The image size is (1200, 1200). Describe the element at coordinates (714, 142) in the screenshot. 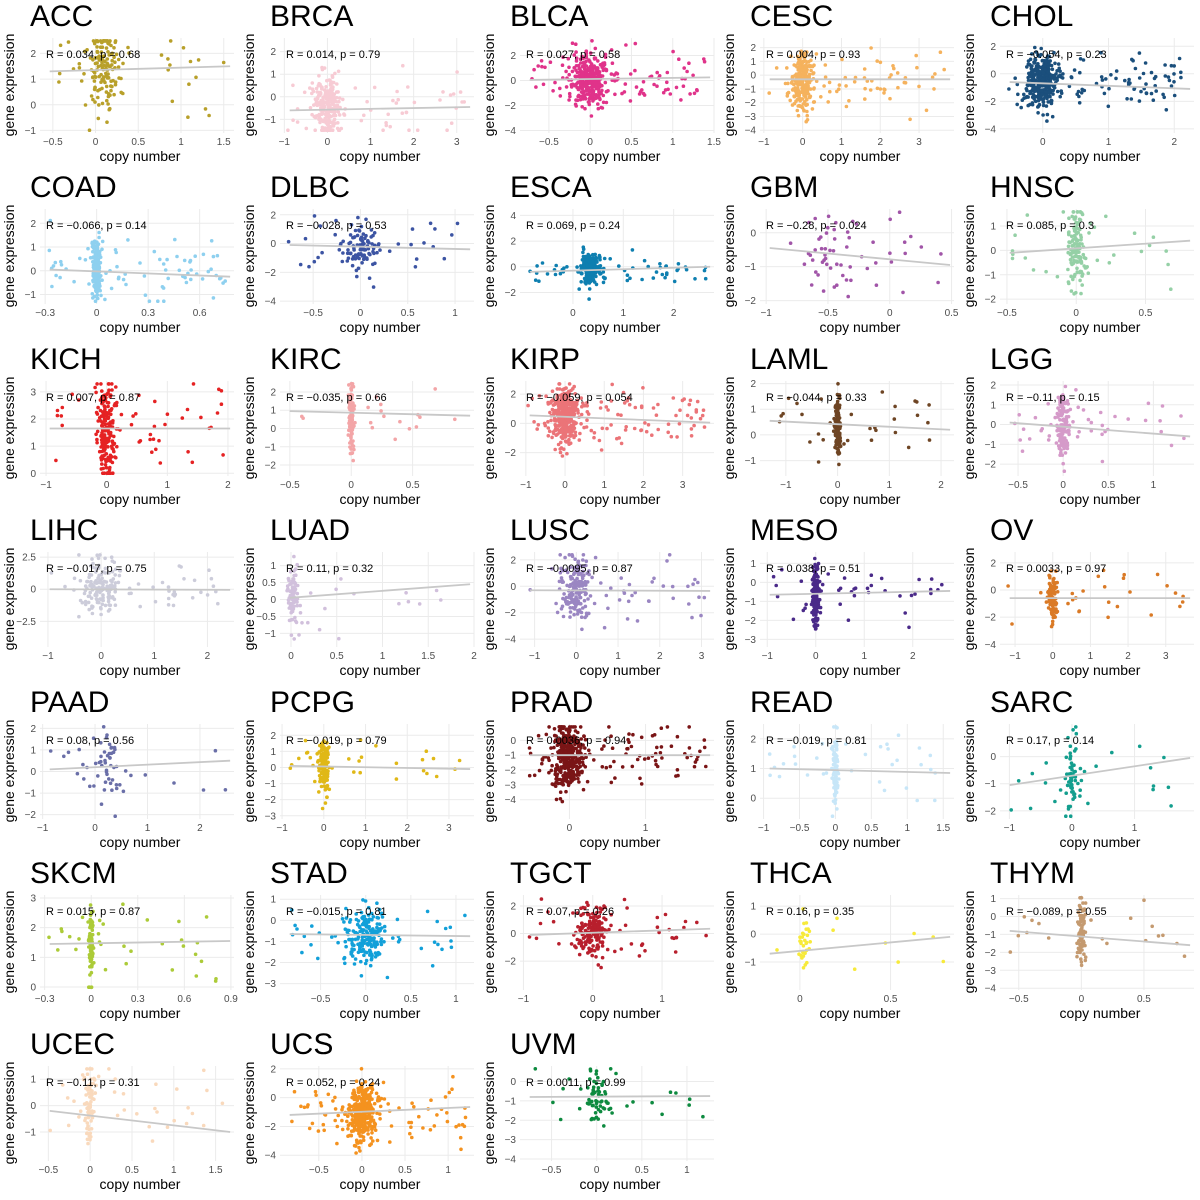

I see `x-tick-label: 1.5` at that location.